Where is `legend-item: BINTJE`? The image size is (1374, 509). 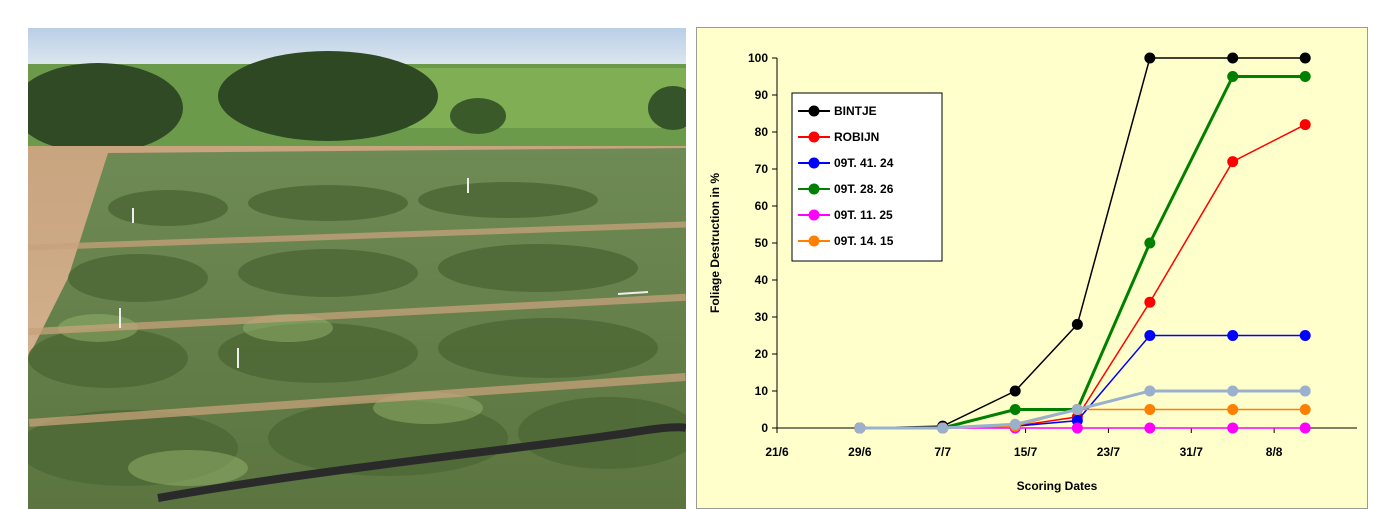 legend-item: BINTJE is located at coordinates (837, 111).